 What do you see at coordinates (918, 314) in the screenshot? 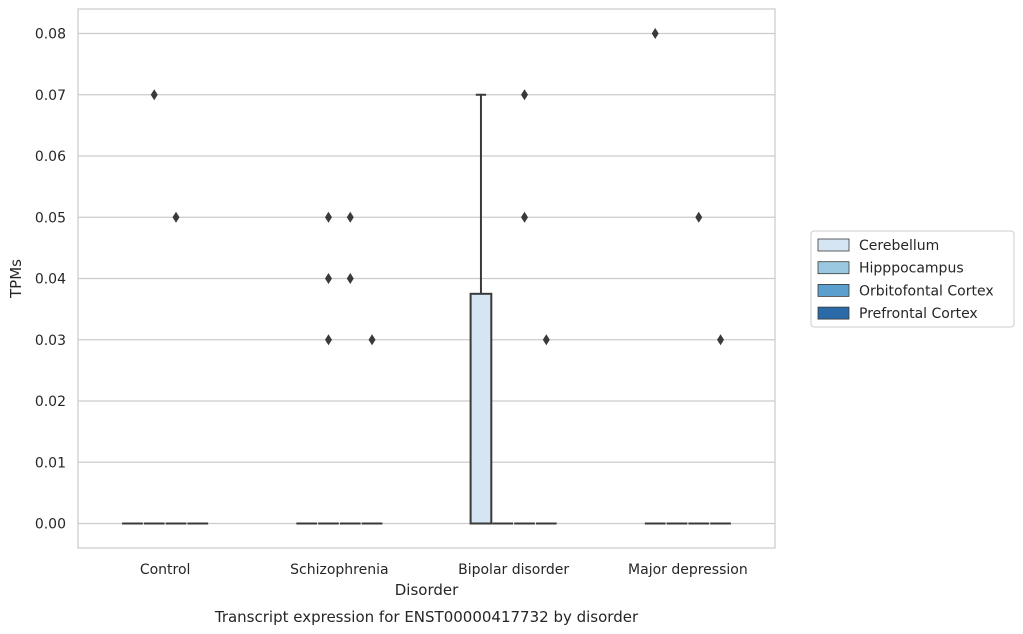
I see `legend-label: Prefrontal Cortex` at bounding box center [918, 314].